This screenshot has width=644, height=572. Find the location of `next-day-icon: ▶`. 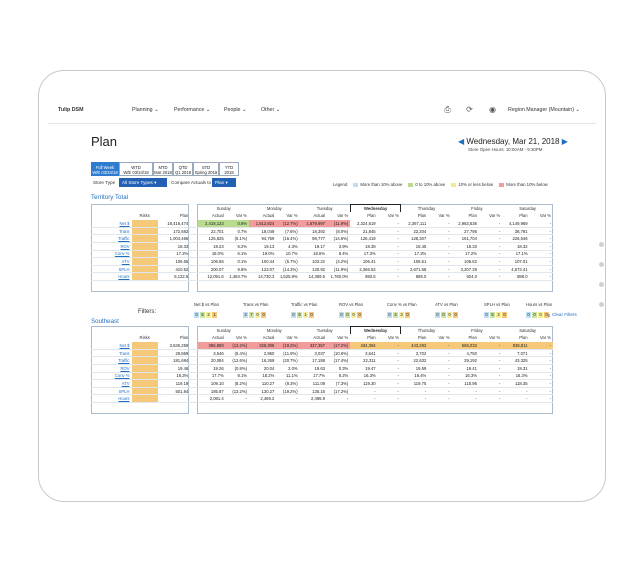

next-day-icon: ▶ is located at coordinates (564, 141).